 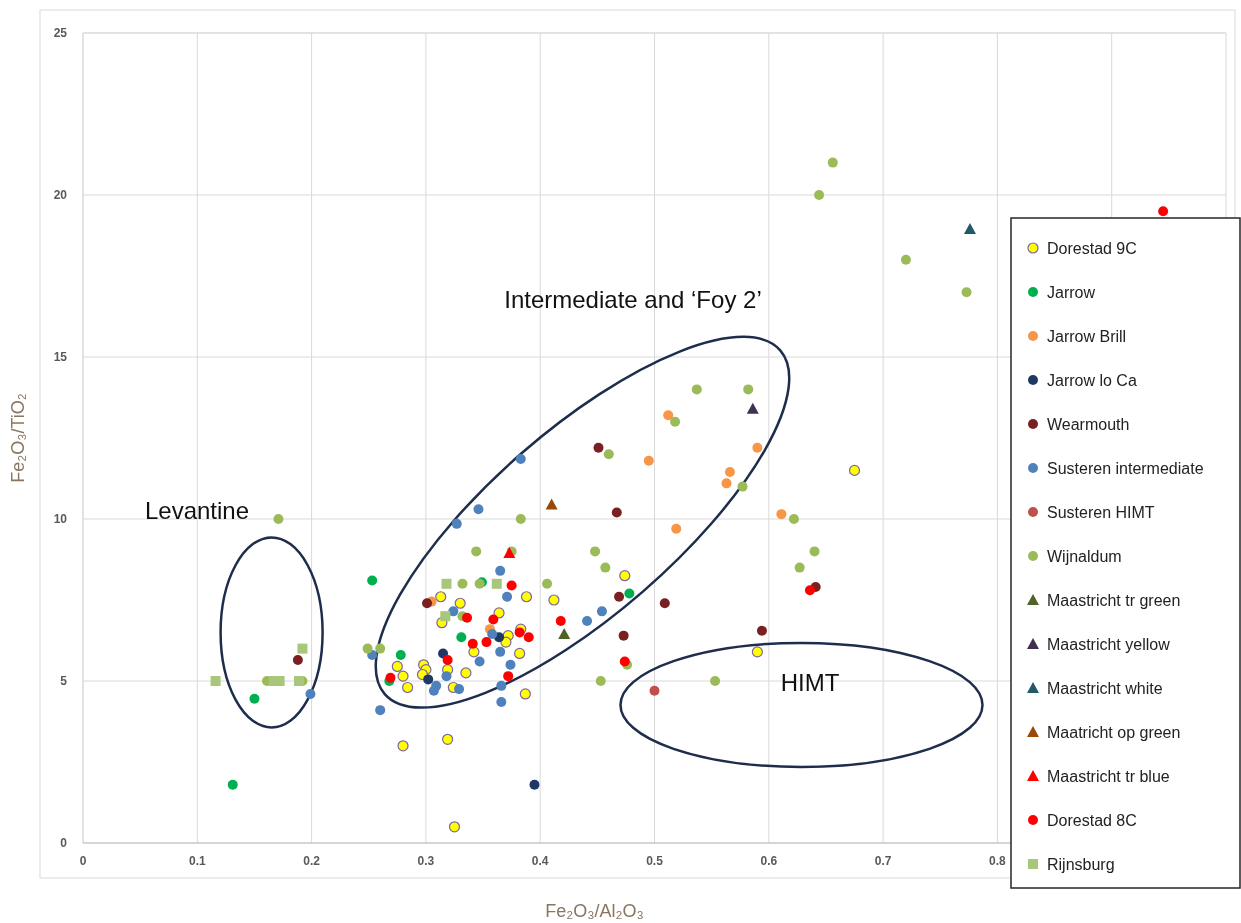 What do you see at coordinates (1071, 292) in the screenshot?
I see `legend-label: Jarrow` at bounding box center [1071, 292].